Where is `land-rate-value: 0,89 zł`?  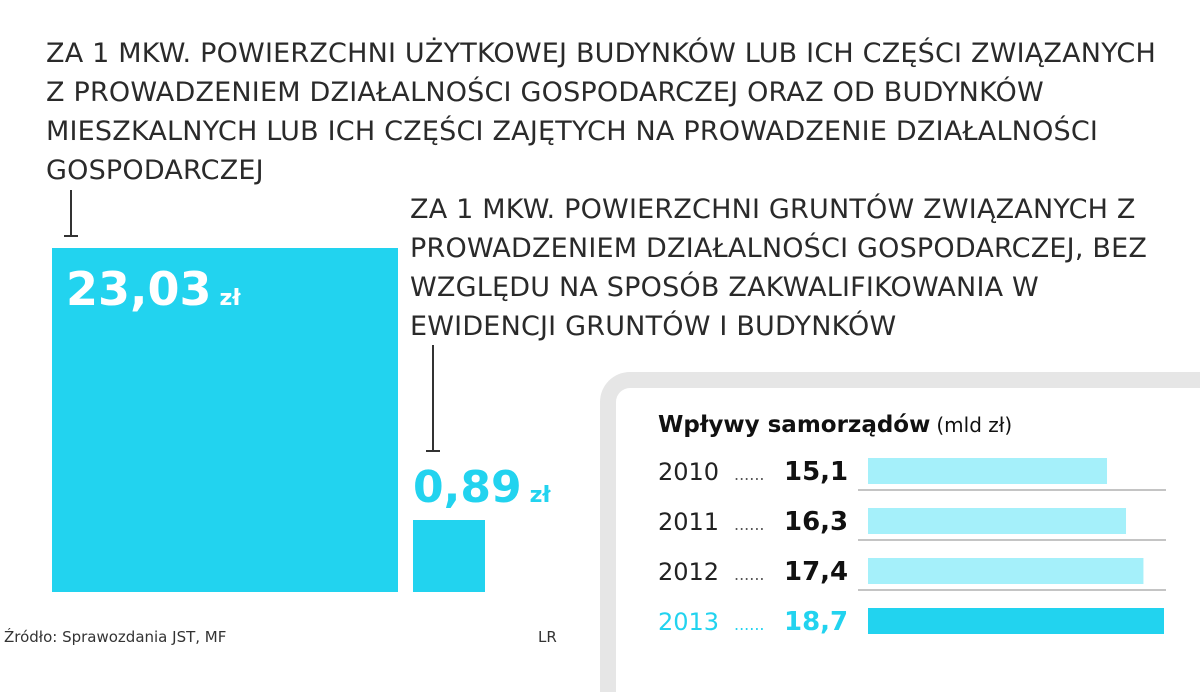
land-rate-value: 0,89 zł is located at coordinates (482, 487).